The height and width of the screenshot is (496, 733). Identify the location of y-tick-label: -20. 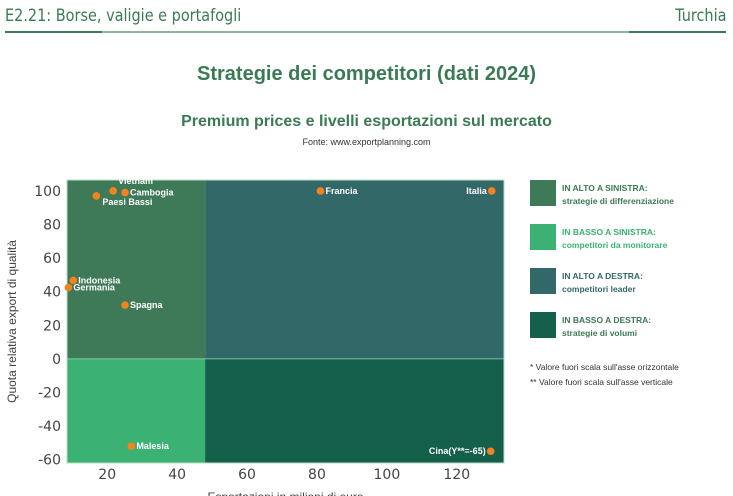
(49, 393).